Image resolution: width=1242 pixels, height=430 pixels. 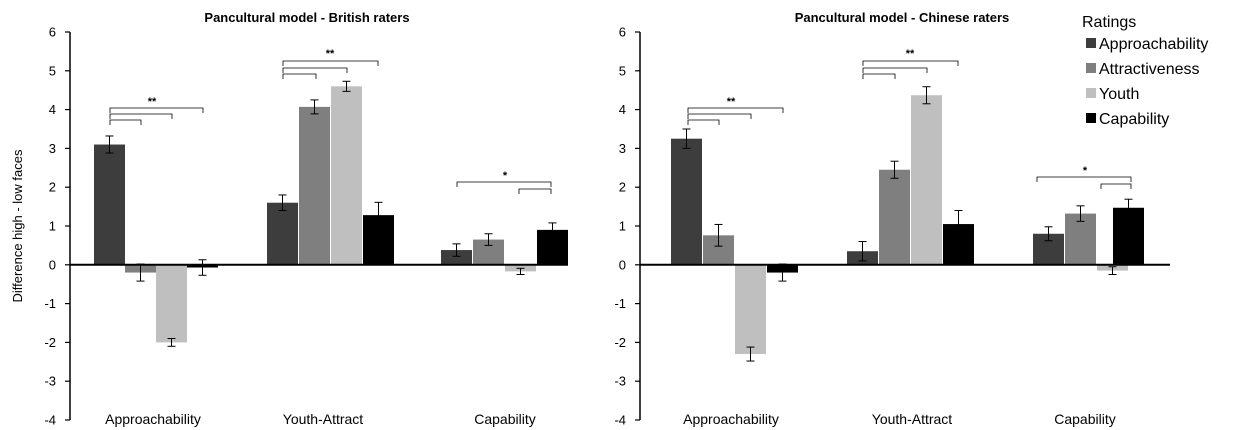 I want to click on legend-label: Youth, so click(x=1119, y=94).